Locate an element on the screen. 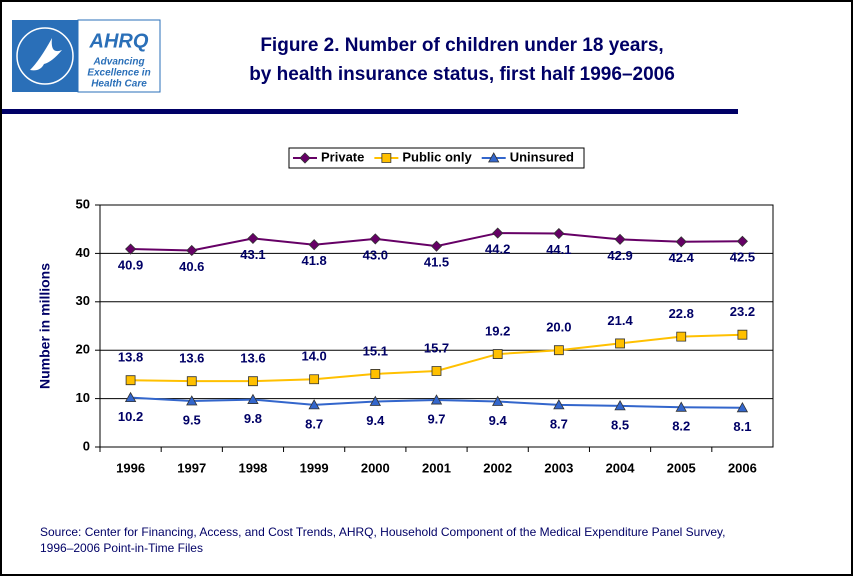 This screenshot has width=853, height=576. x-tick-label: 1998 is located at coordinates (252, 467).